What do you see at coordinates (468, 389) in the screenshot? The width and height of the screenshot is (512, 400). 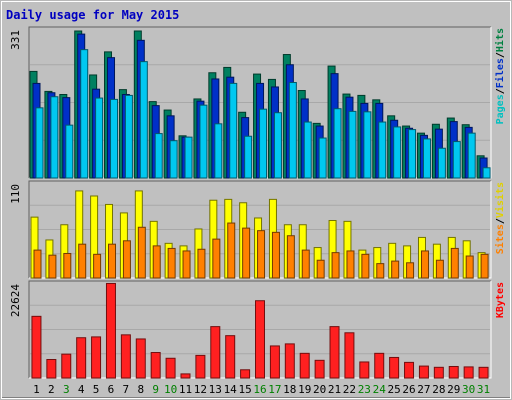 I see `x-tick-label: 30` at bounding box center [468, 389].